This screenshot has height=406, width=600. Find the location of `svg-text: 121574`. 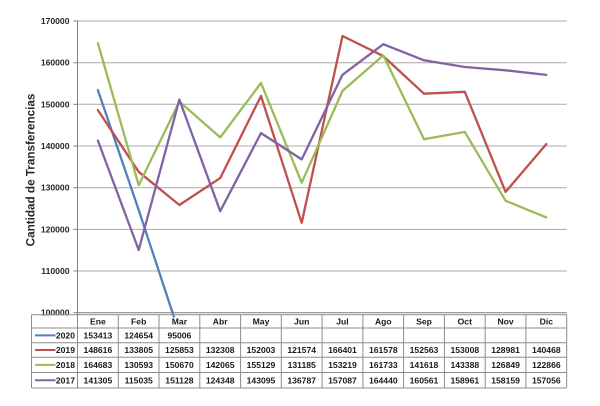

svg-text: 121574 is located at coordinates (301, 350).